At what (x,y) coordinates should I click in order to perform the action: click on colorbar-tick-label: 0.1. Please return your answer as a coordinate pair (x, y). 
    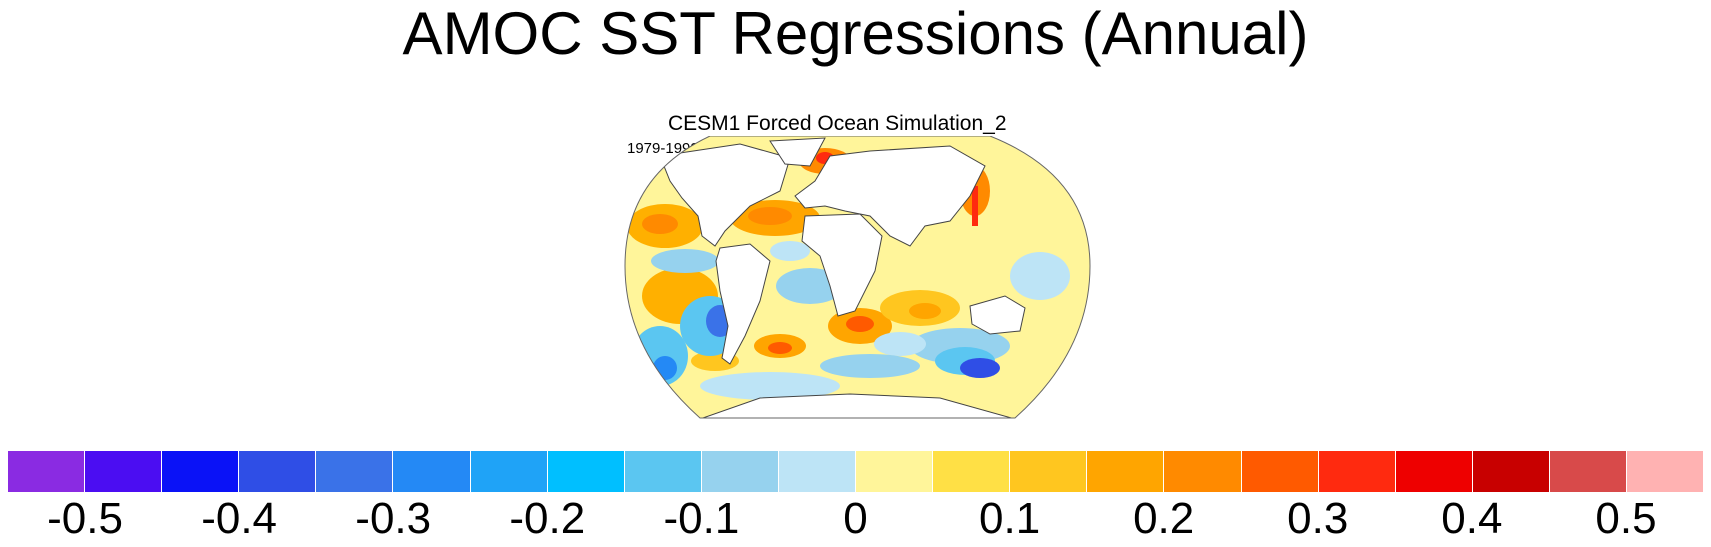
    Looking at the image, I should click on (1009, 518).